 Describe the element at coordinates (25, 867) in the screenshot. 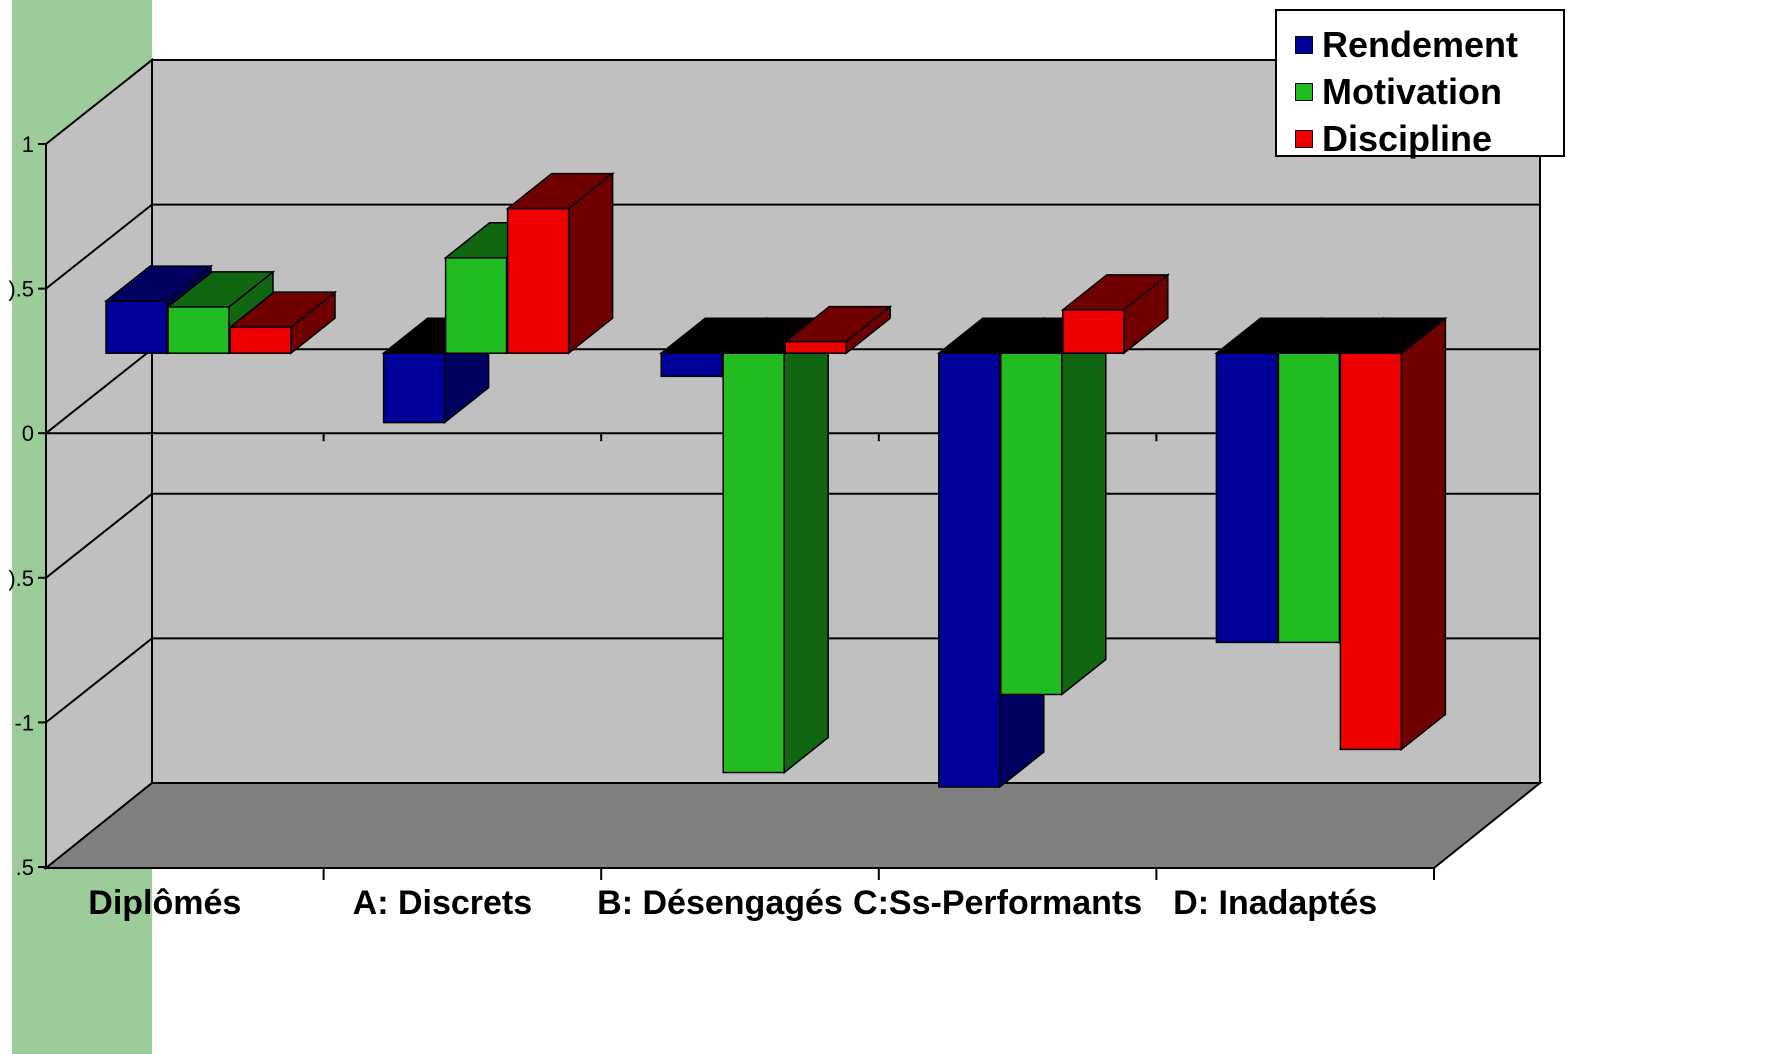

I see `y-tick-label: .5` at that location.